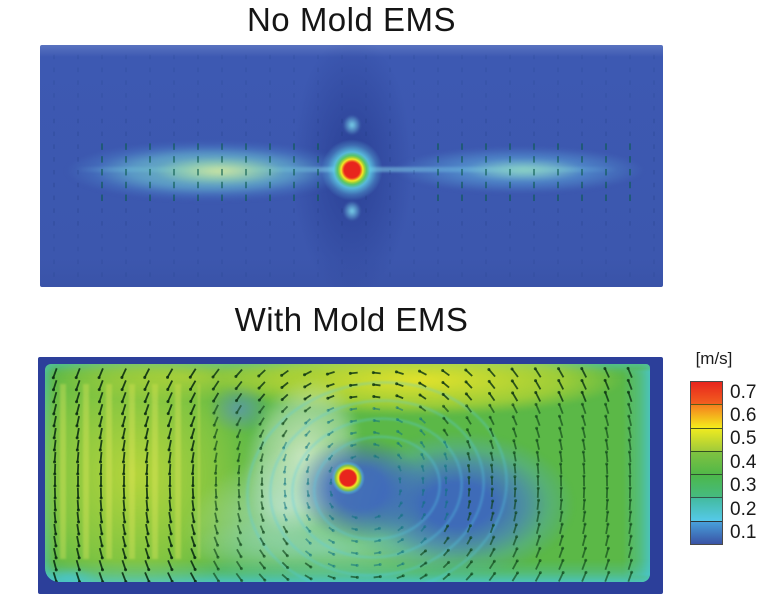  Describe the element at coordinates (352, 211) in the screenshot. I see `secondary-jet-blob-lower` at that location.